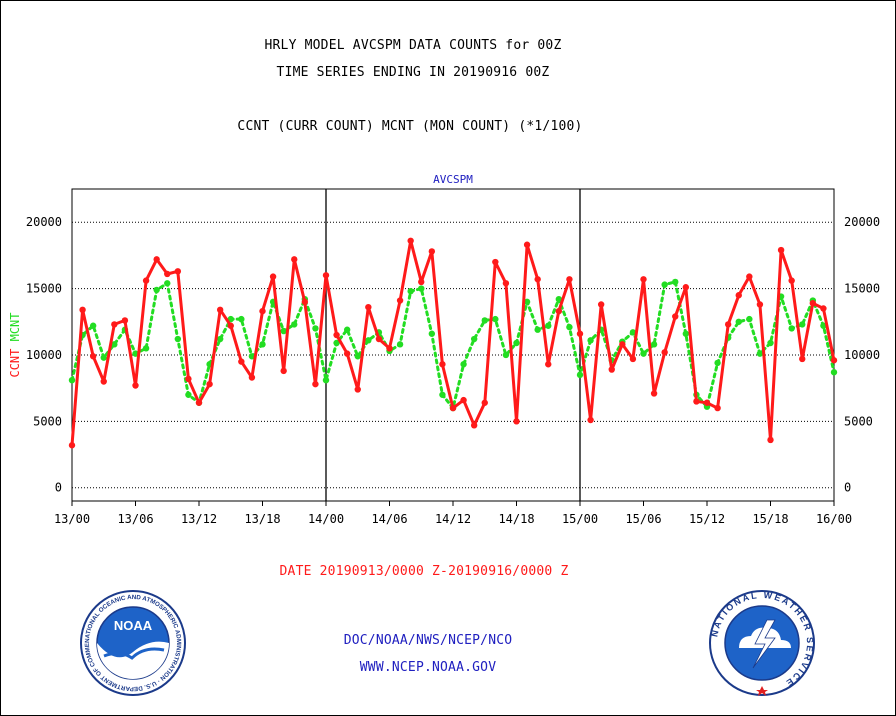  What do you see at coordinates (428, 667) in the screenshot?
I see `footer-website: WWW.NCEP.NOAA.GOV` at bounding box center [428, 667].